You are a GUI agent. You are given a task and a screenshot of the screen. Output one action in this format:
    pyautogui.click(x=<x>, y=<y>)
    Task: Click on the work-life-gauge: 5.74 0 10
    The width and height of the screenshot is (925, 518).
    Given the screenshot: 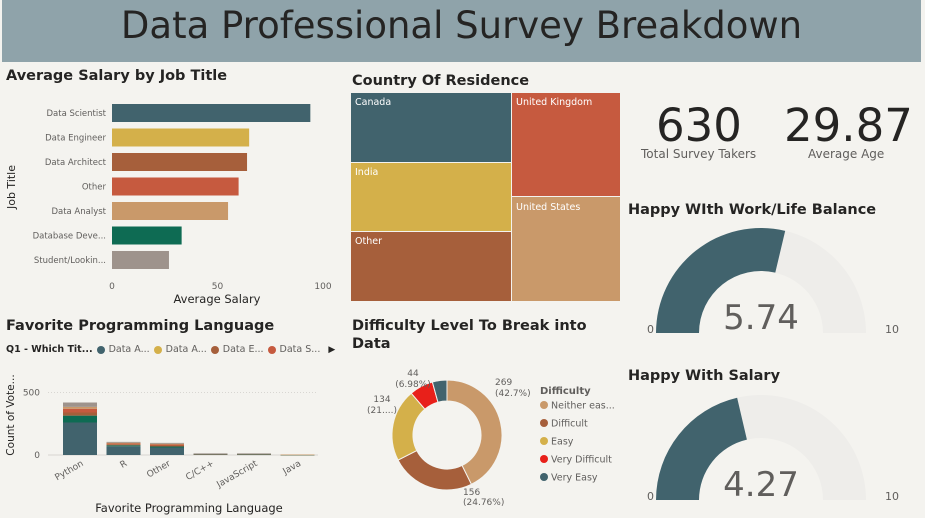 What is the action you would take?
    pyautogui.click(x=775, y=277)
    